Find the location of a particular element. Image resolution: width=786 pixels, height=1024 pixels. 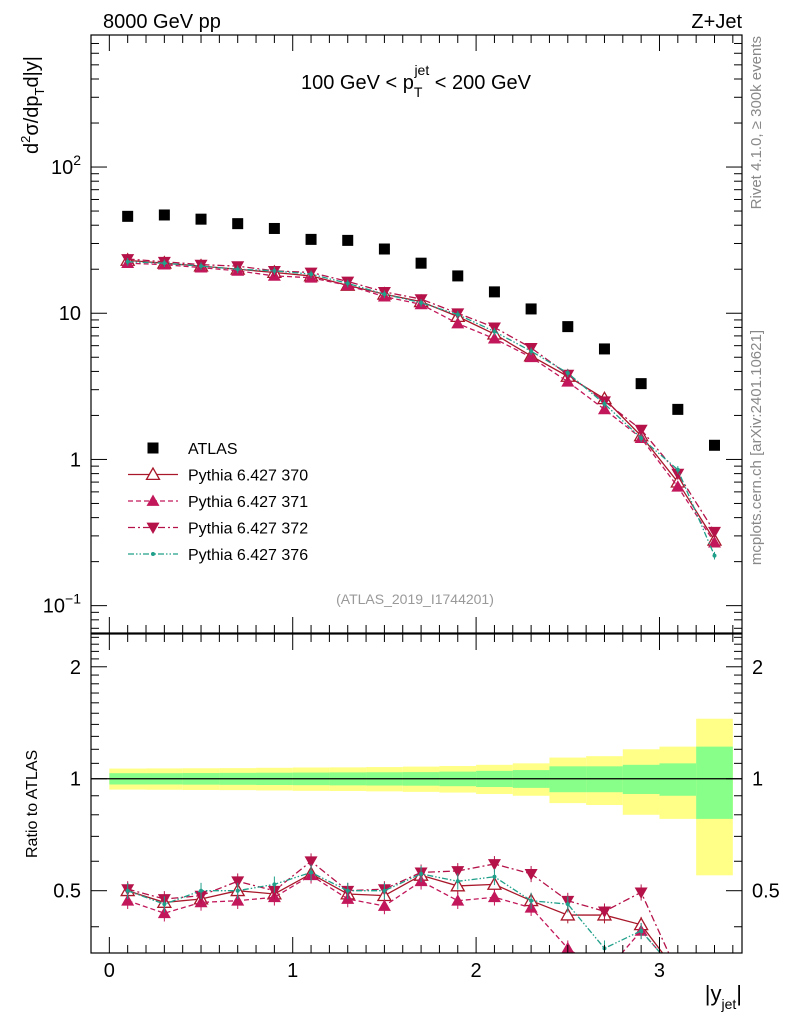

legend-entry-atlas: ATLAS is located at coordinates (192, 449).